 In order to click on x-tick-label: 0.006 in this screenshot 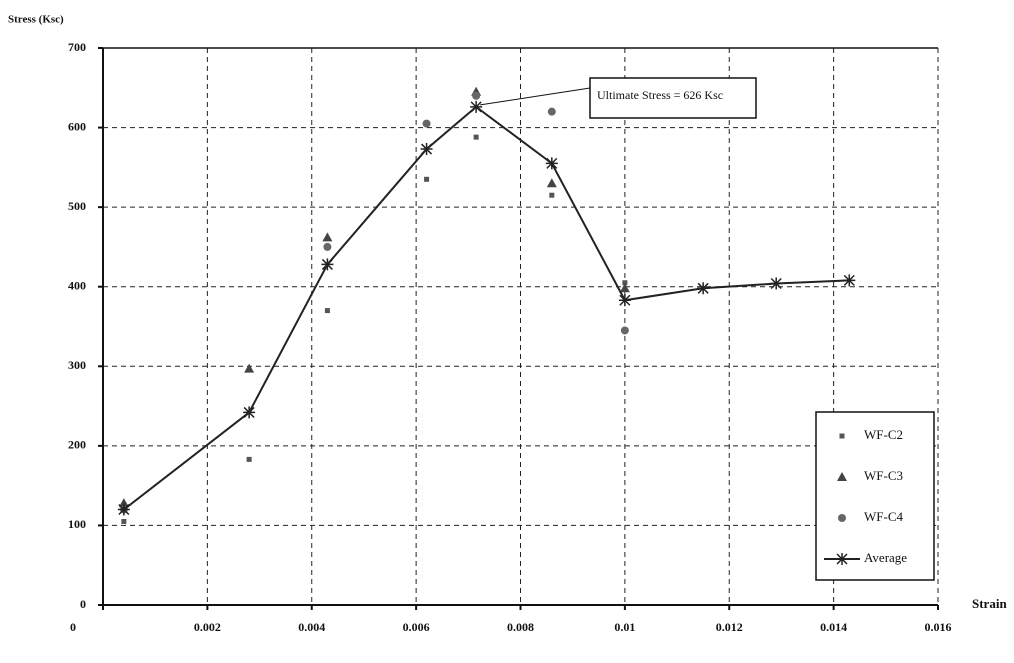, I will do `click(416, 627)`.